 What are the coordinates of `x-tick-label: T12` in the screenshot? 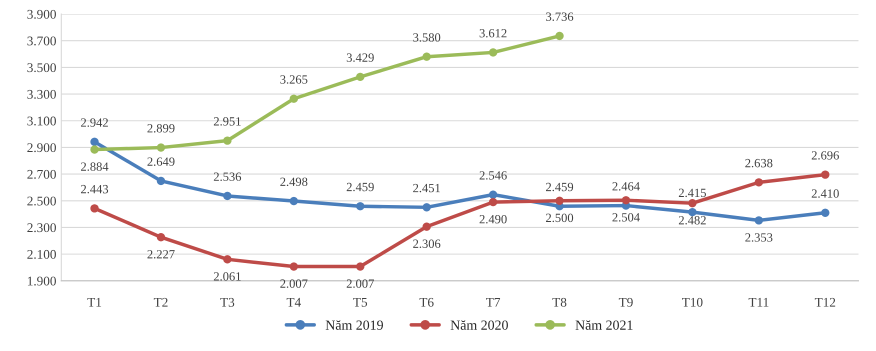 It's located at (825, 302).